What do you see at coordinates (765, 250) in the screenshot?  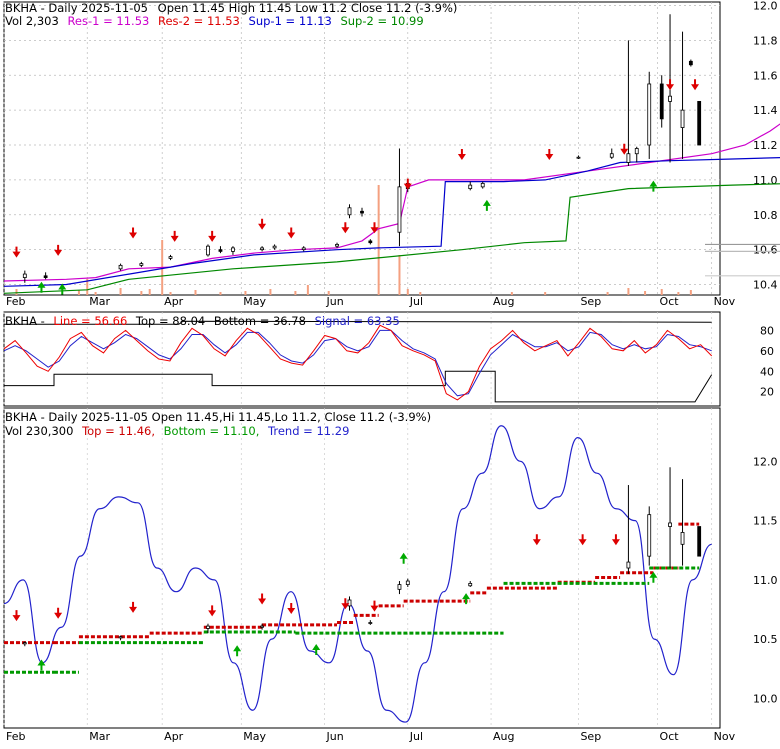 I see `price-y-tick: 10.6` at bounding box center [765, 250].